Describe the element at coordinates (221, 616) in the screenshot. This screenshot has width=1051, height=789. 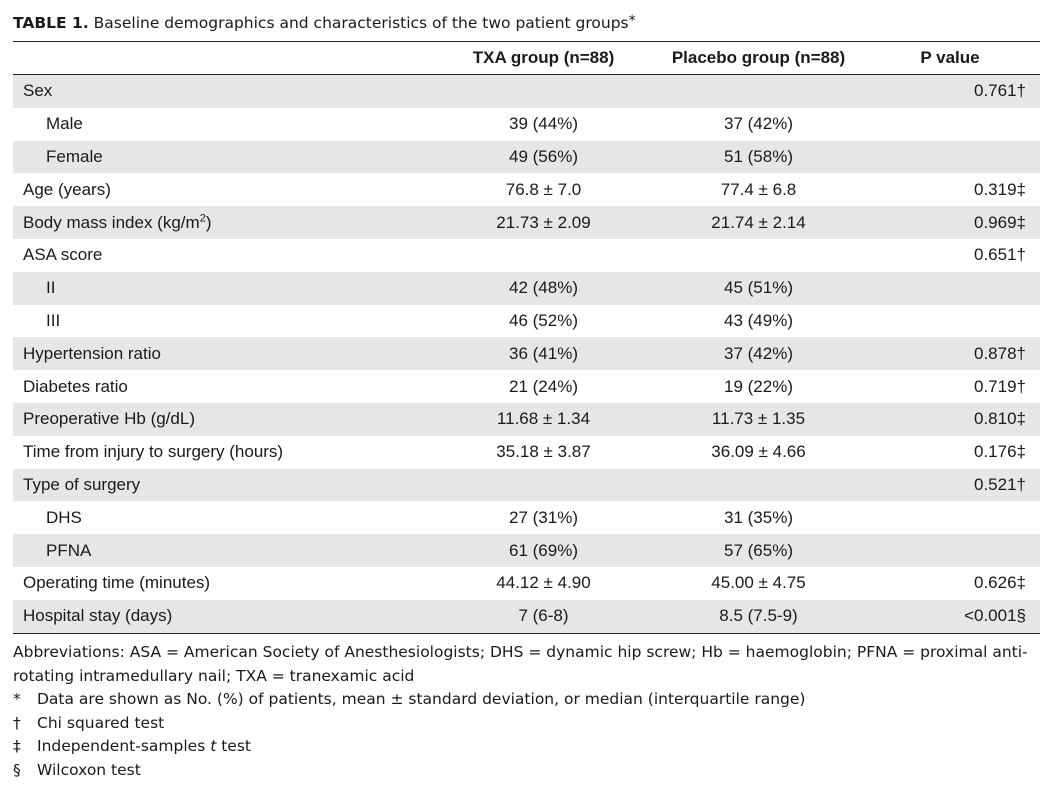
I see `row-label: Hospital stay (days)` at that location.